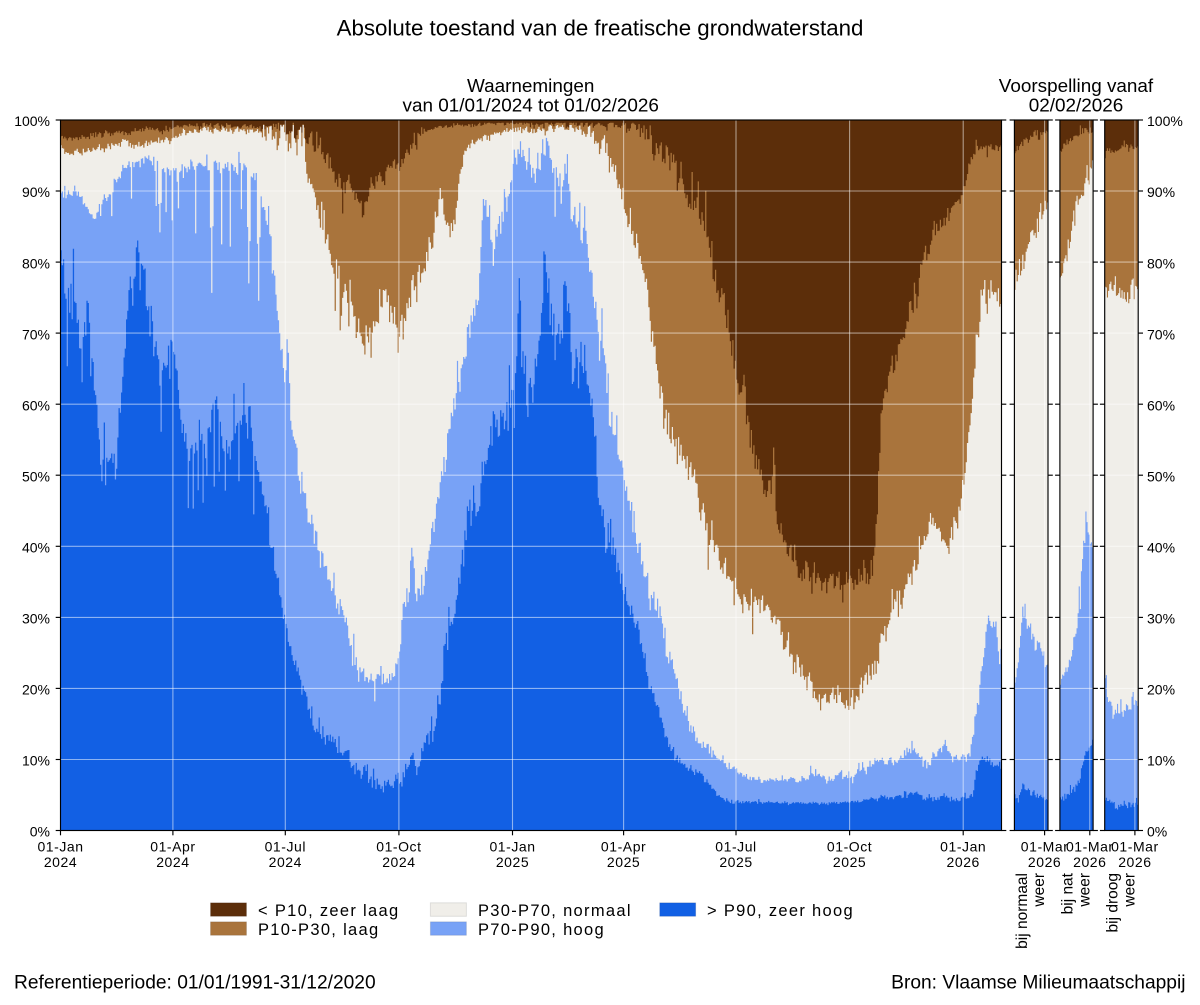 The width and height of the screenshot is (1200, 1005). I want to click on svg-text: P70-P90, hoog, so click(541, 930).